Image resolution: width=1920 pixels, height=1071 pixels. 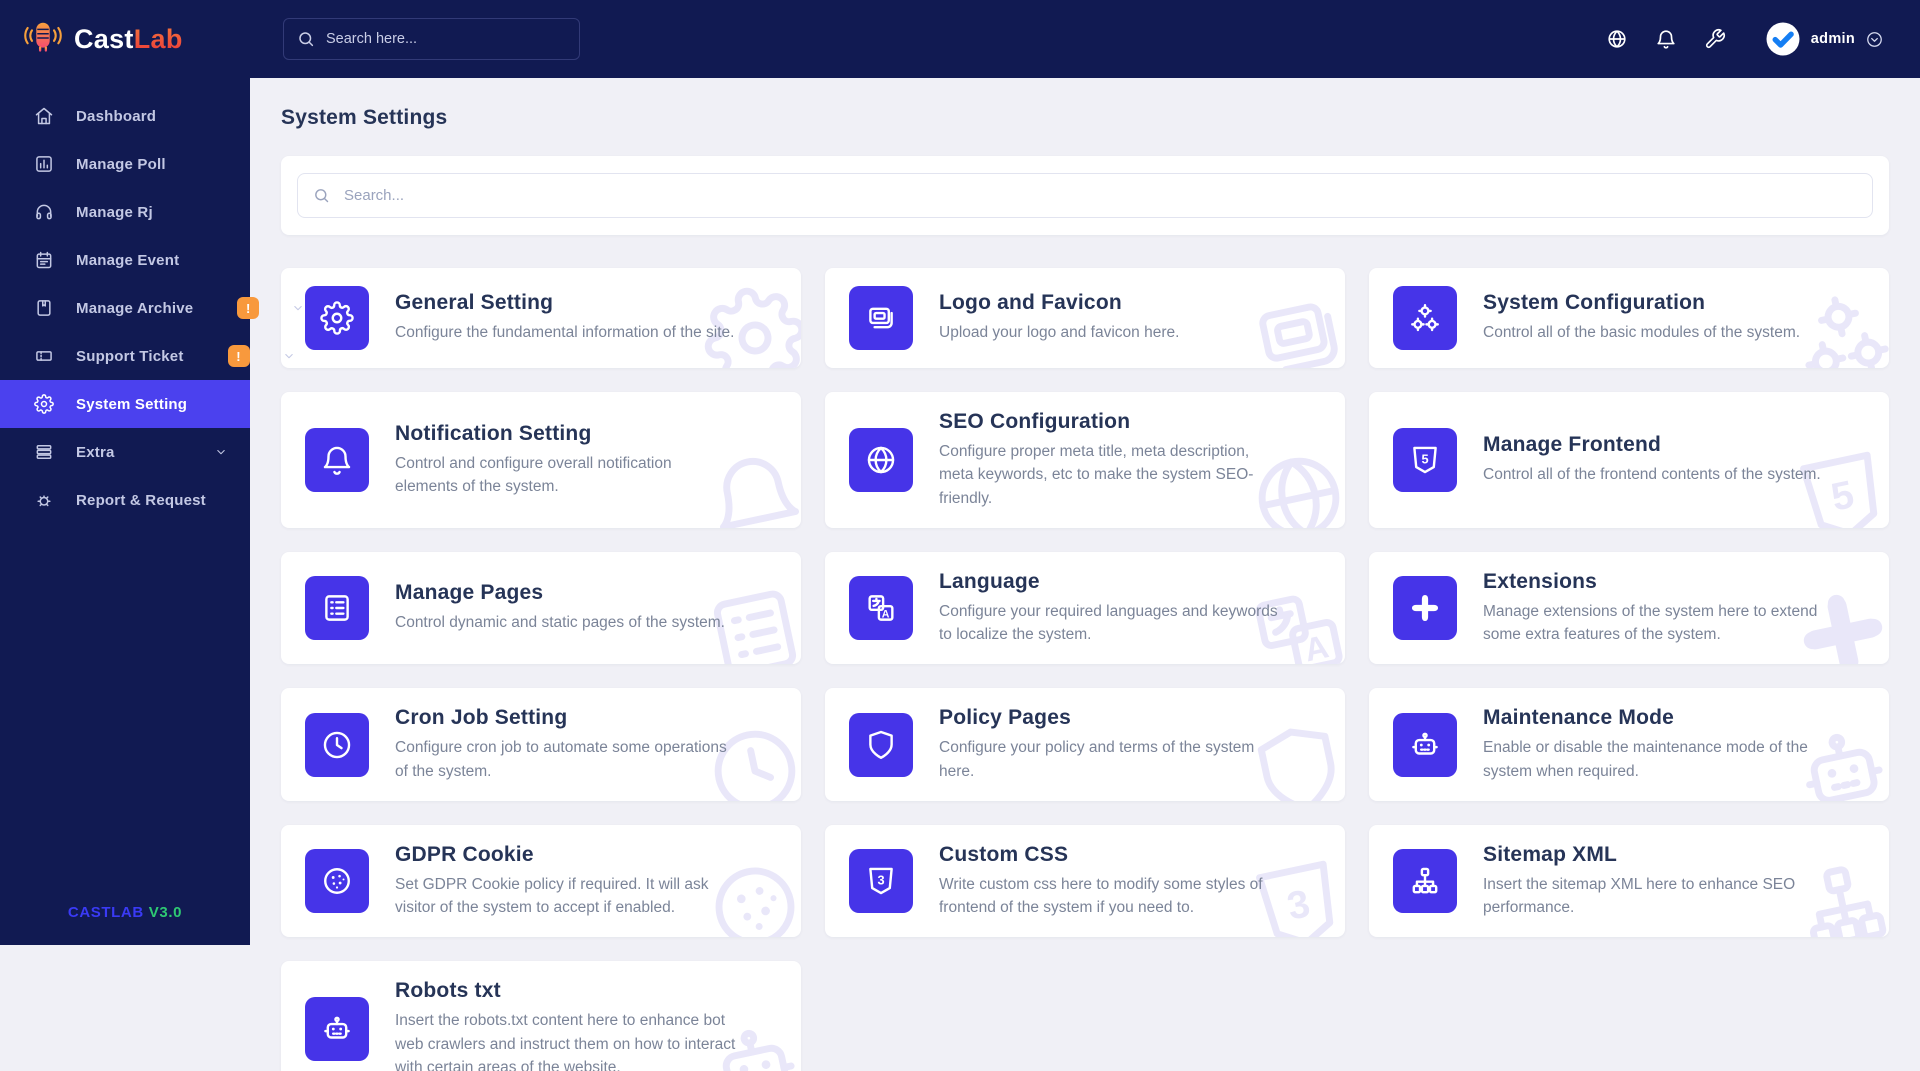 What do you see at coordinates (165, 912) in the screenshot?
I see `footer-version: V3.0` at bounding box center [165, 912].